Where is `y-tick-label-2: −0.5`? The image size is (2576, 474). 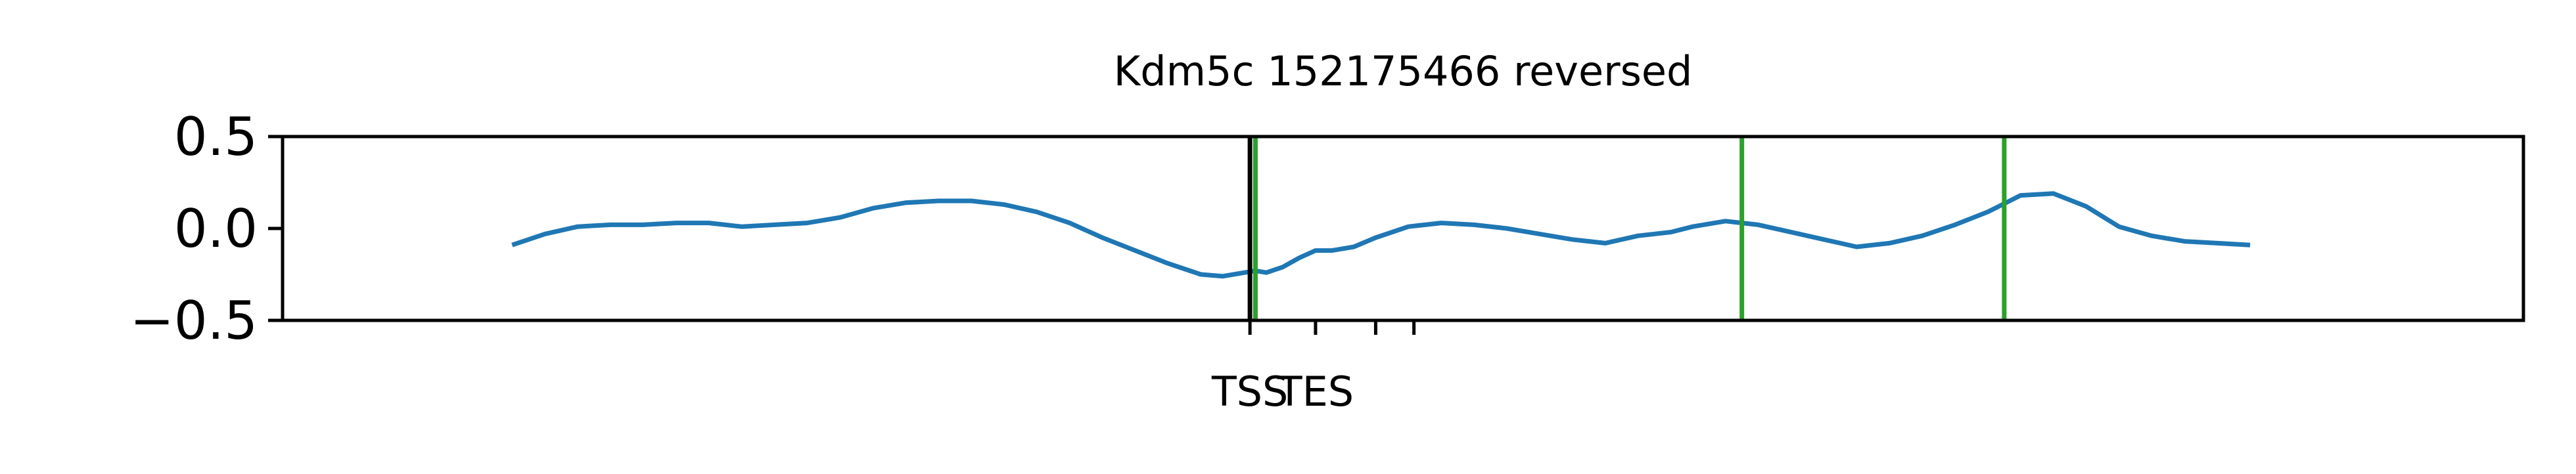
y-tick-label-2: −0.5 is located at coordinates (194, 320).